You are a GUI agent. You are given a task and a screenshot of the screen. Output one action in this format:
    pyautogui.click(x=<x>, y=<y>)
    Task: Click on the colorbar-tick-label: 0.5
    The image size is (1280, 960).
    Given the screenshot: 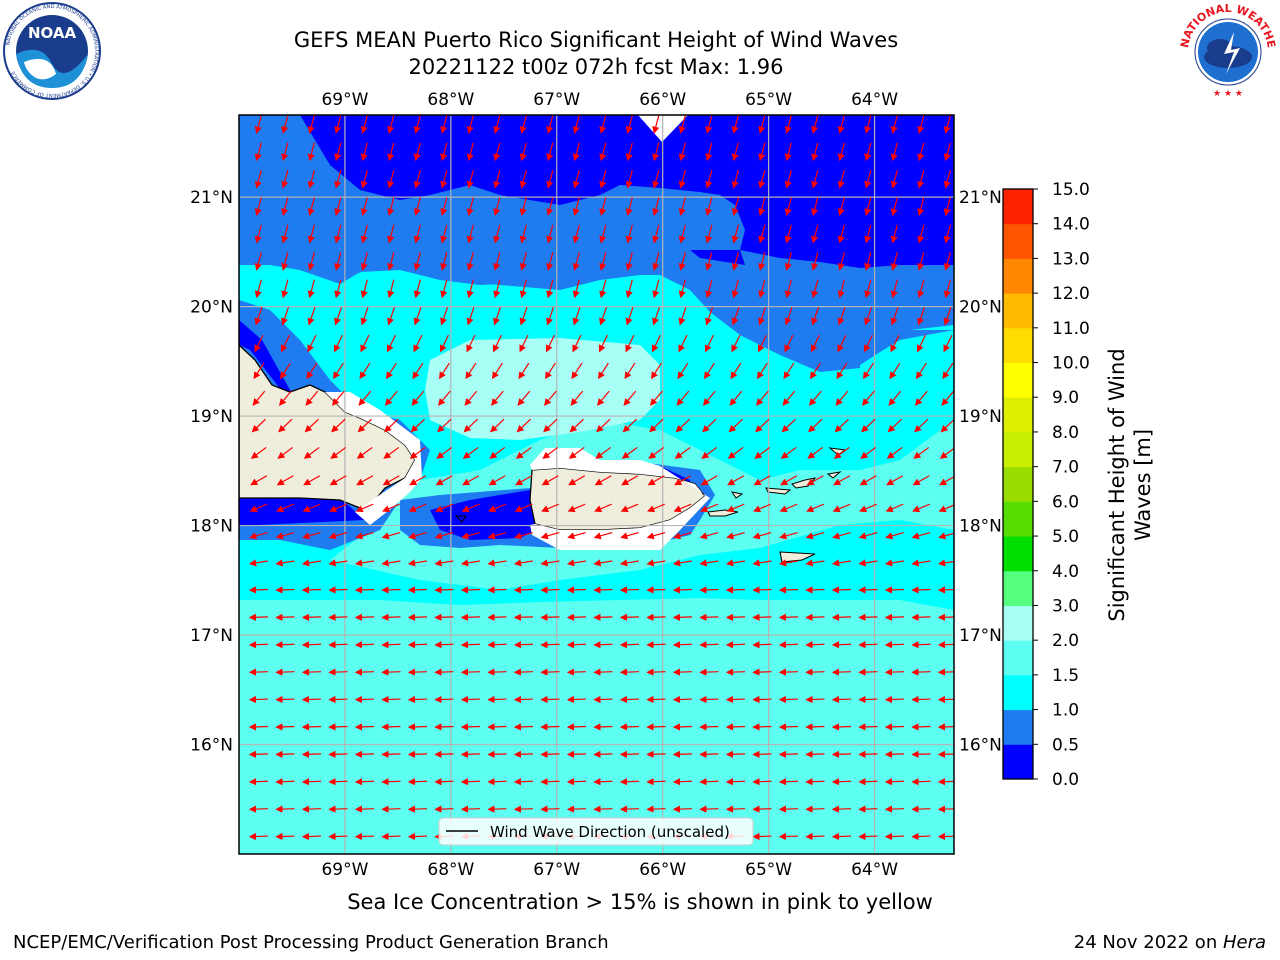 What is the action you would take?
    pyautogui.click(x=1065, y=745)
    